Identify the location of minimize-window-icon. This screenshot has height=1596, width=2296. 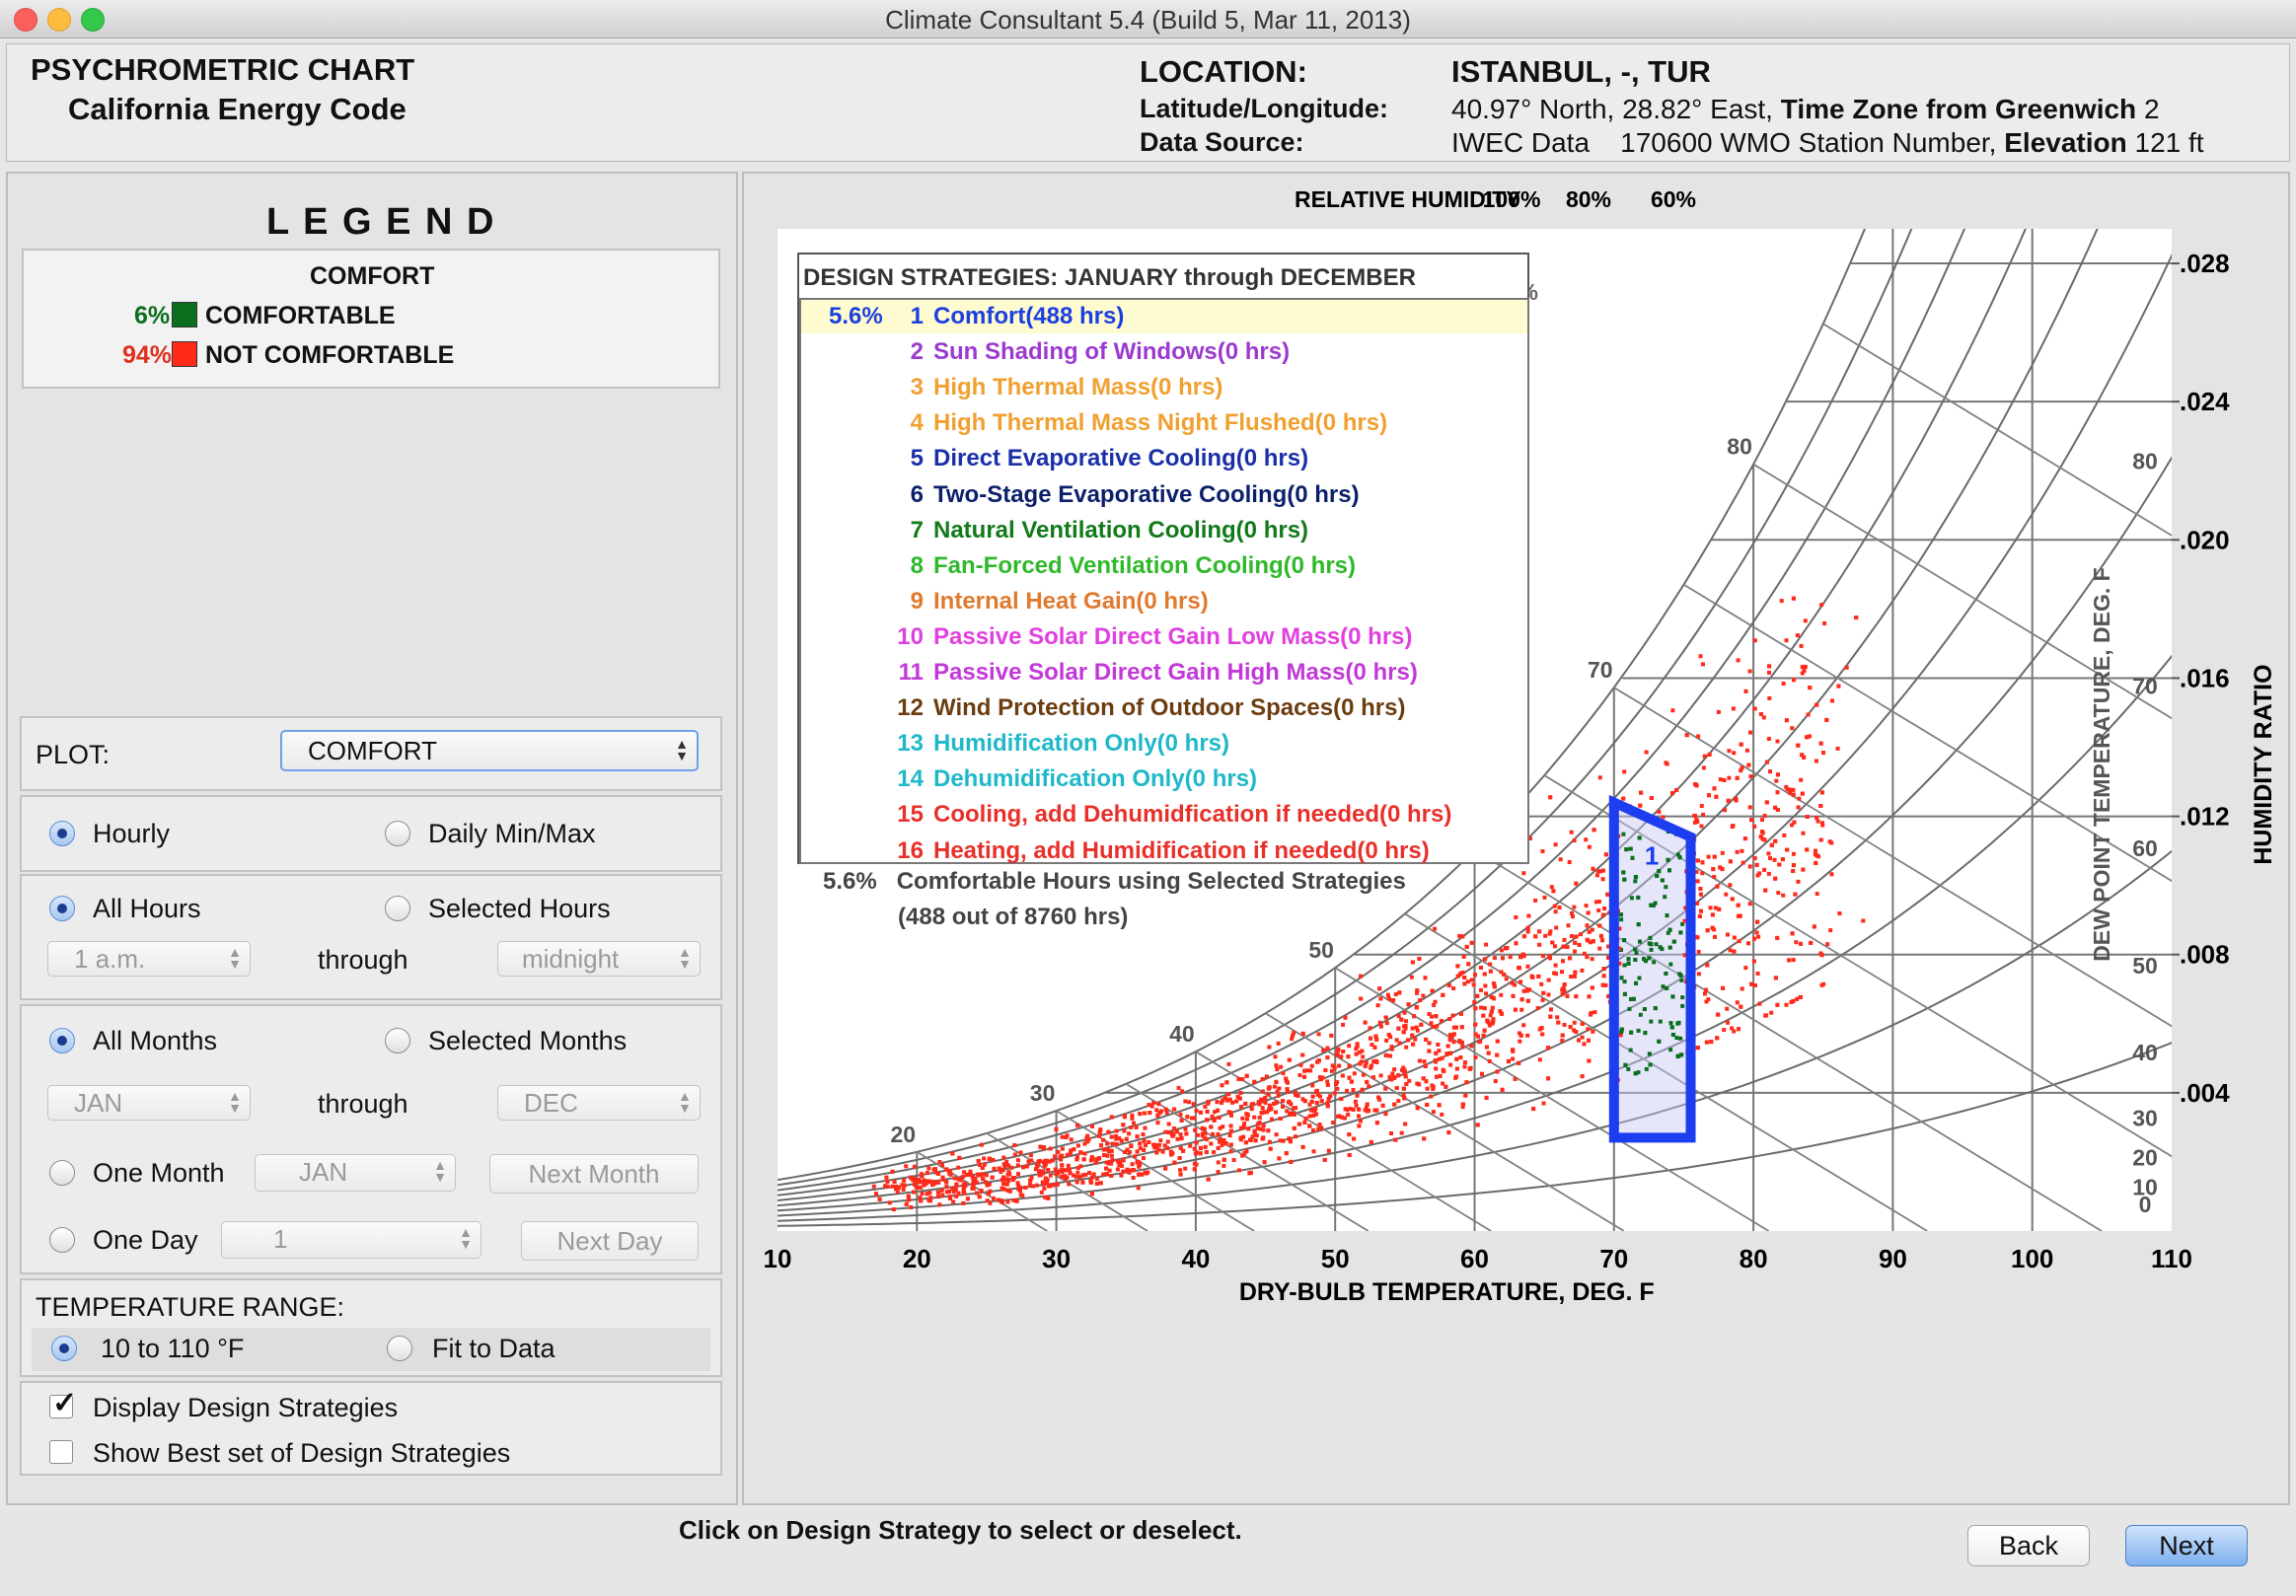
(59, 20).